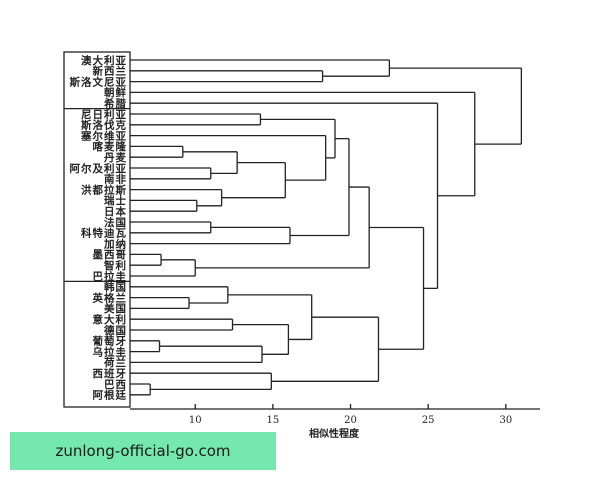  Describe the element at coordinates (115, 362) in the screenshot. I see `leaf-label: 荷兰` at that location.